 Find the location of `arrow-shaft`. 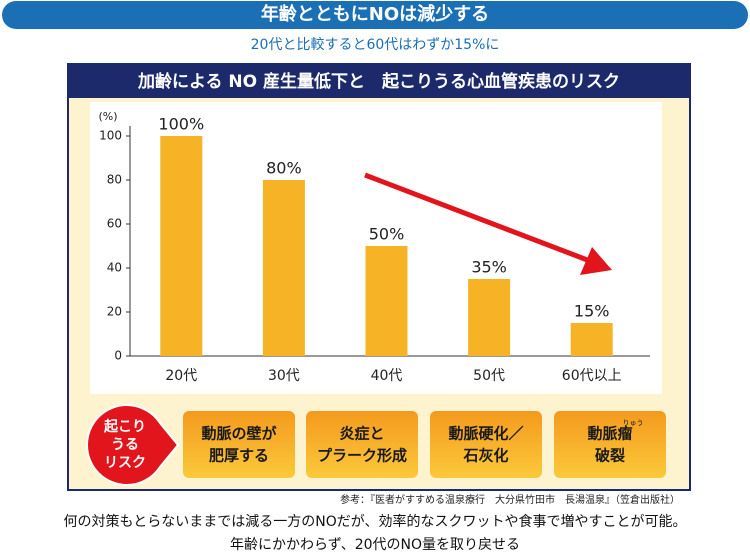

arrow-shaft is located at coordinates (477, 218).